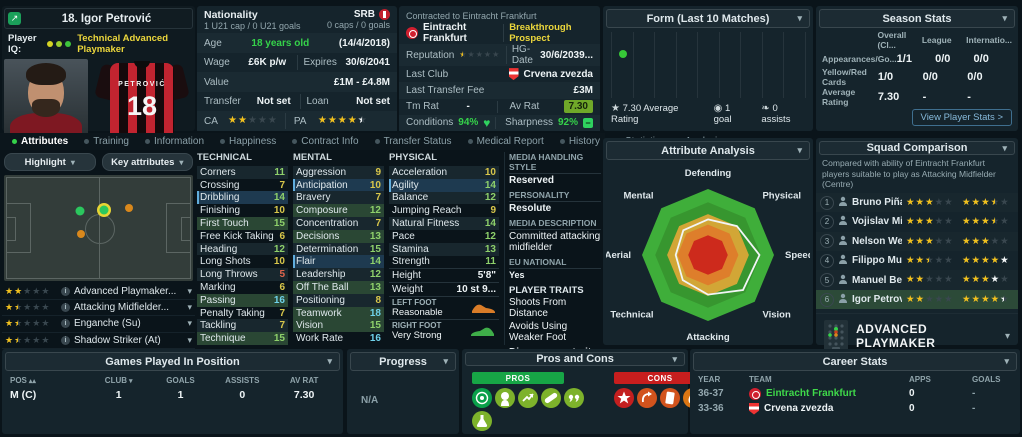 The height and width of the screenshot is (437, 1022). Describe the element at coordinates (229, 275) in the screenshot. I see `attribute-name: Long Throws` at that location.